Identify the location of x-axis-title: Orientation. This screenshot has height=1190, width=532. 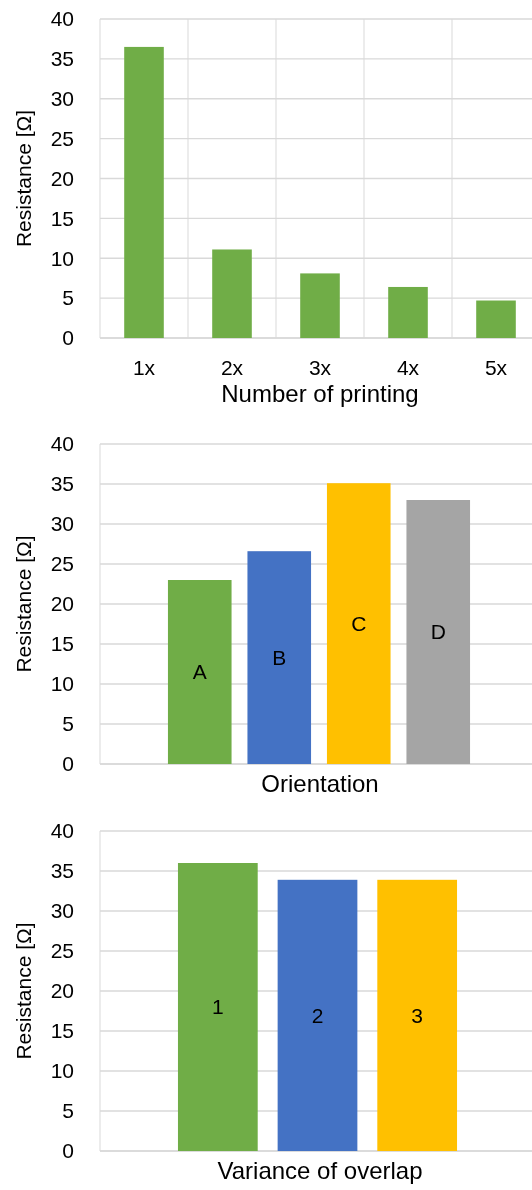
(320, 784).